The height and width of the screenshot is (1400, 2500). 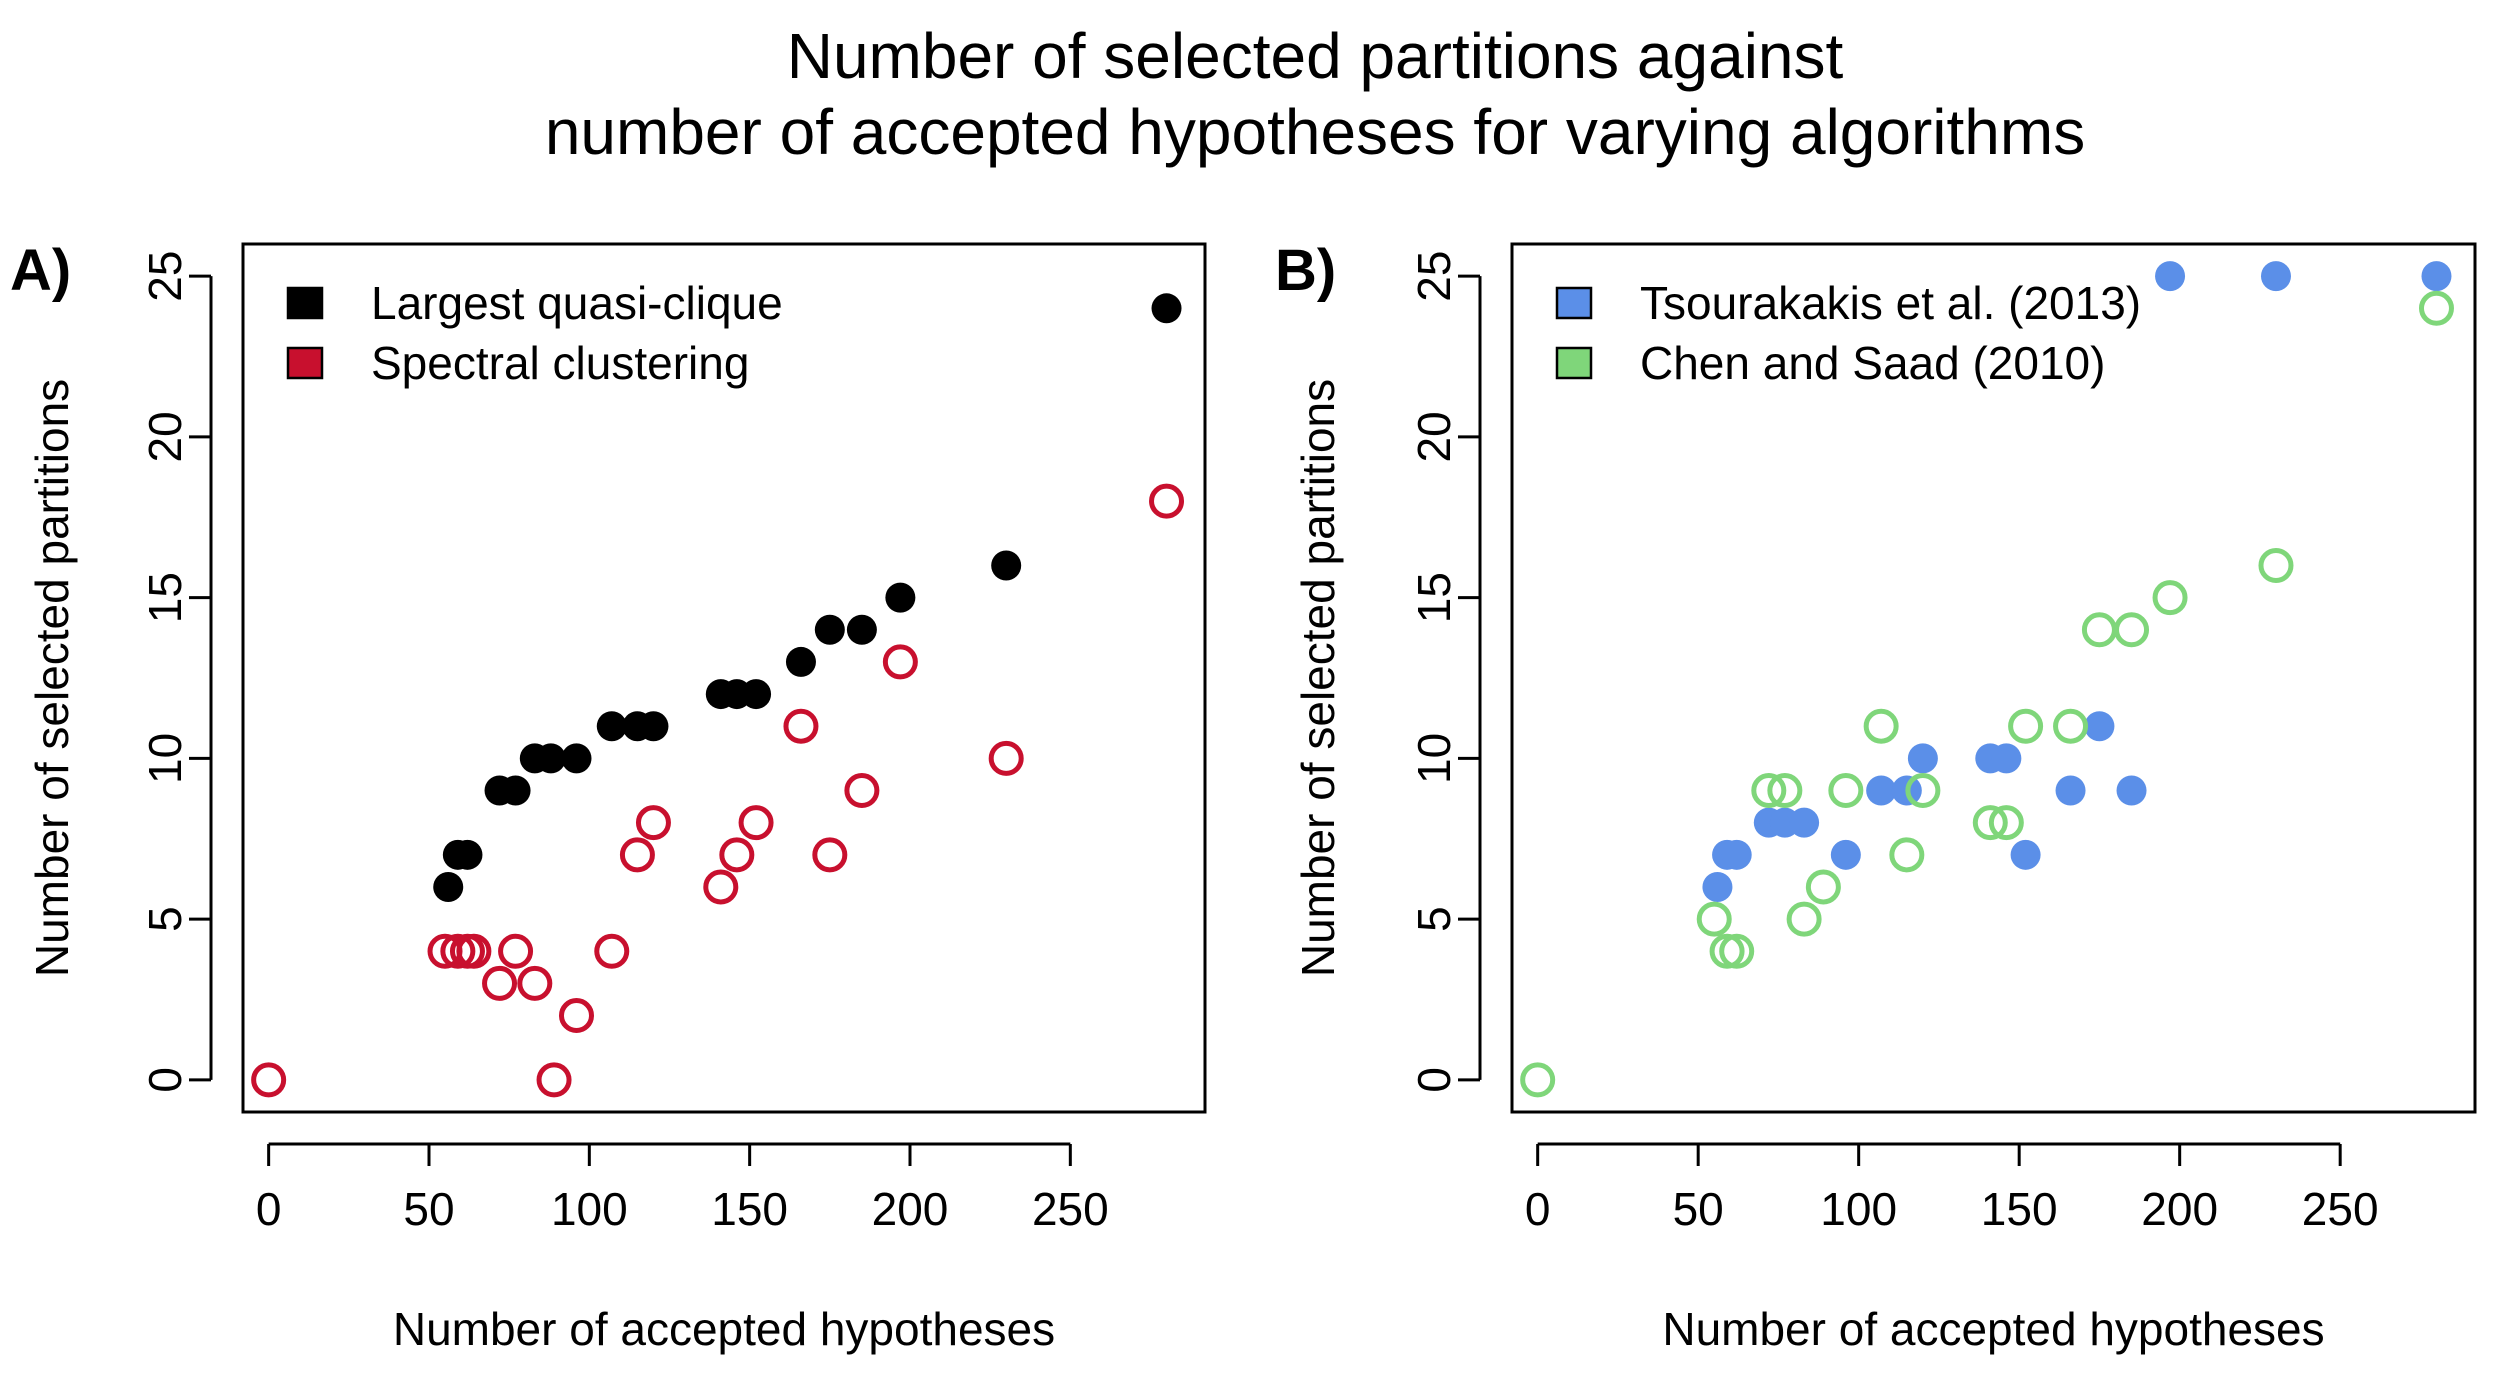 I want to click on panel-label: A), so click(x=40, y=270).